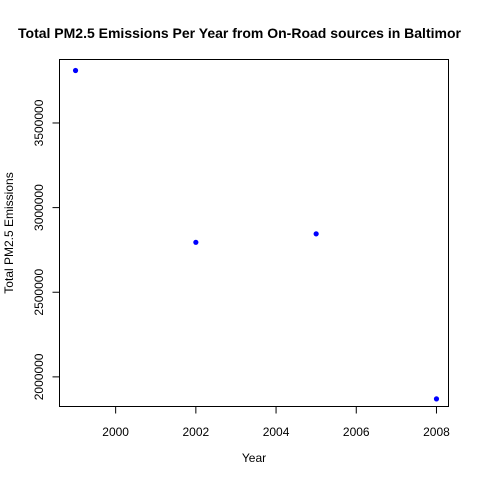  What do you see at coordinates (39, 376) in the screenshot?
I see `y-tick-label: 2000000` at bounding box center [39, 376].